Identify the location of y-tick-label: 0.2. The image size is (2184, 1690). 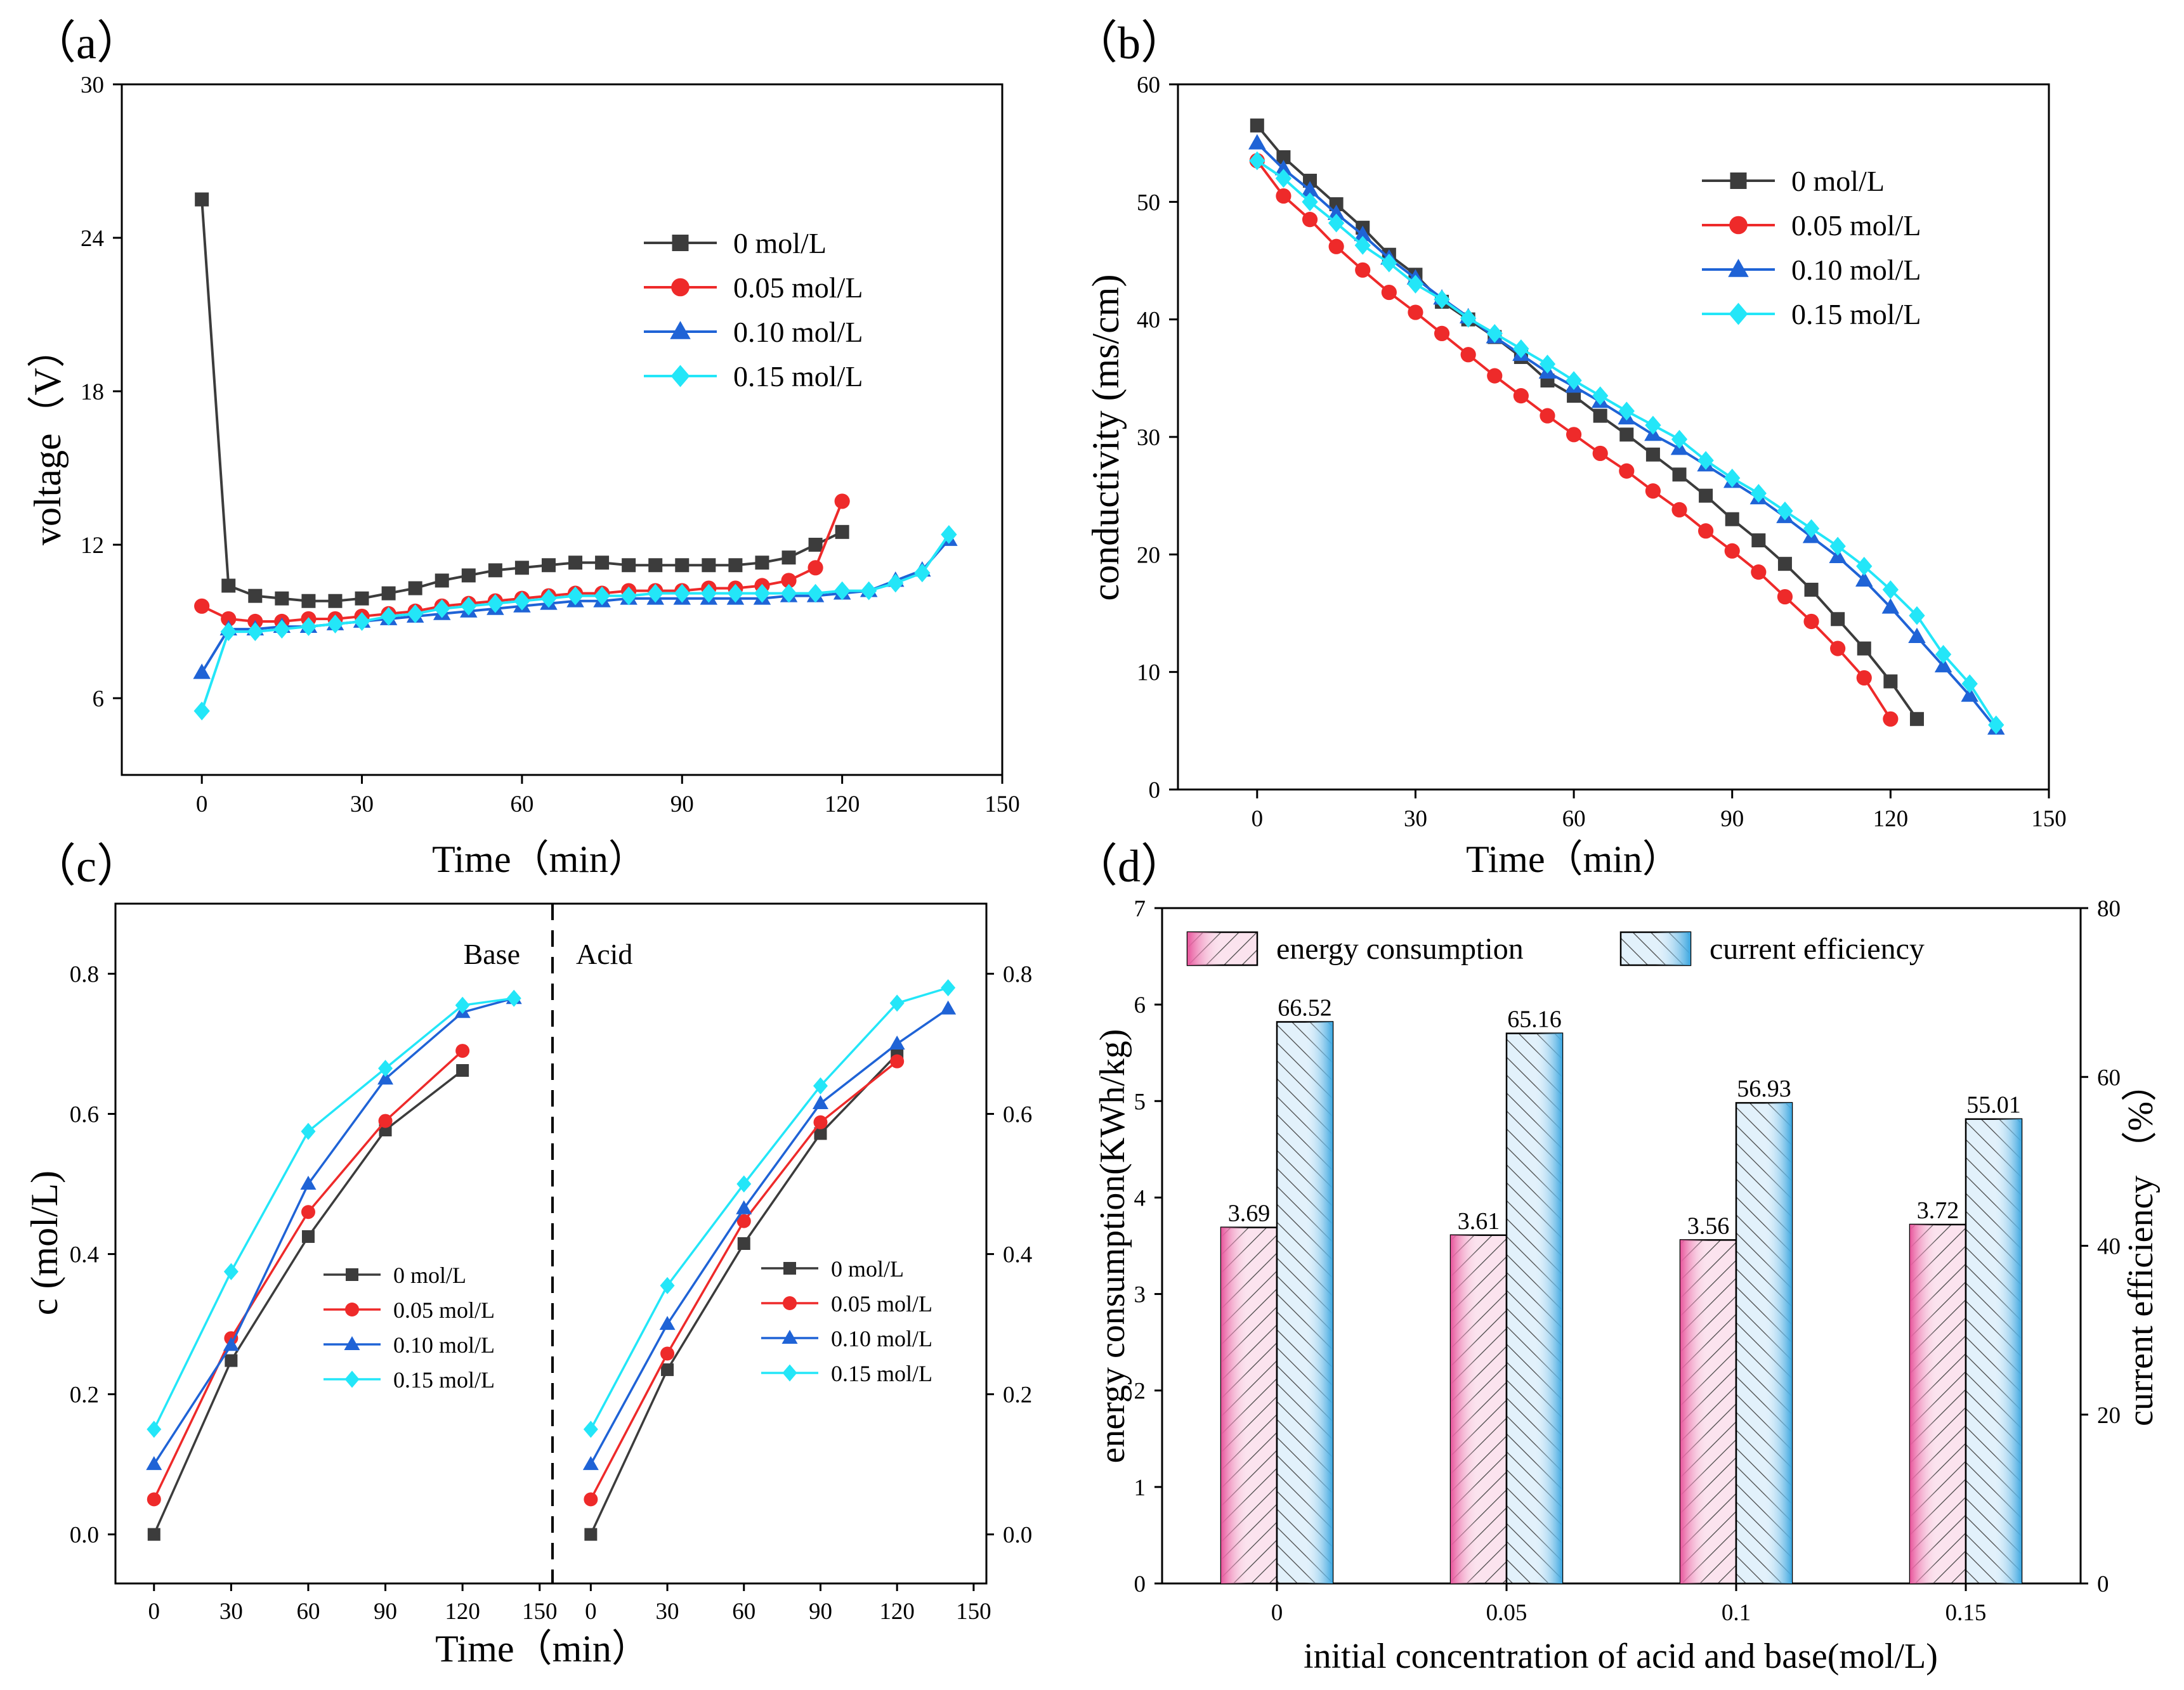
(84, 1395).